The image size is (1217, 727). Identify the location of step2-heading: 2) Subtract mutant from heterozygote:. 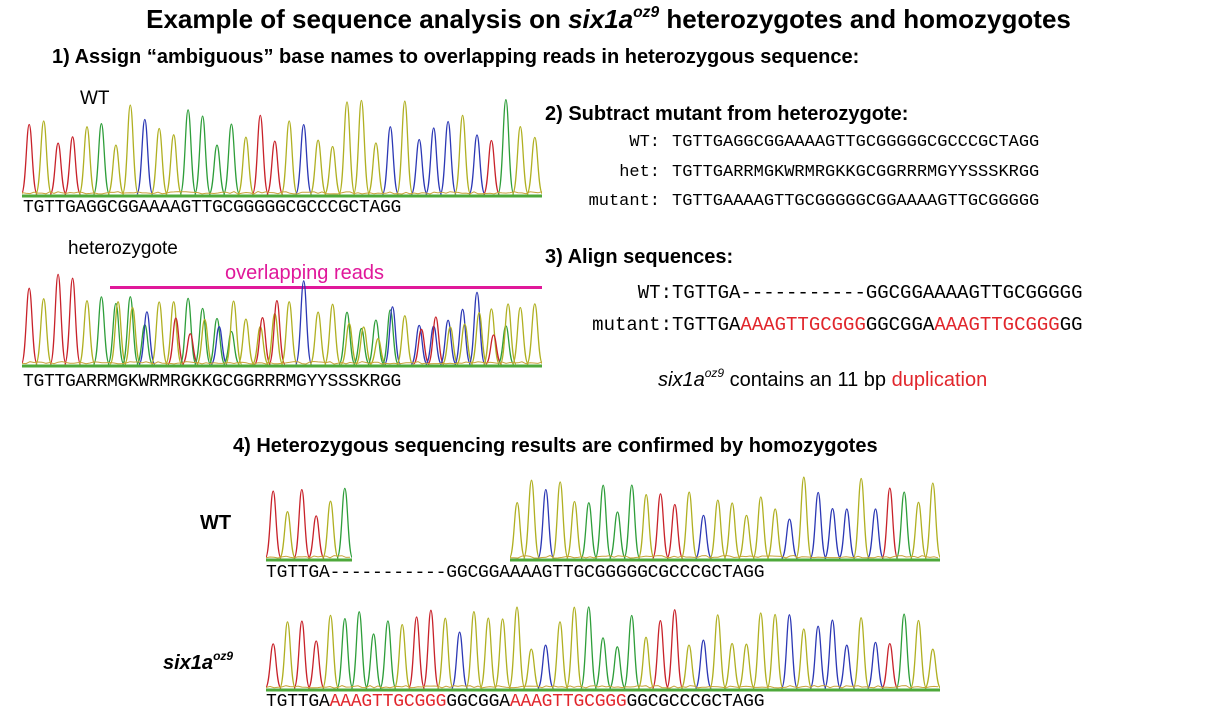
(727, 114).